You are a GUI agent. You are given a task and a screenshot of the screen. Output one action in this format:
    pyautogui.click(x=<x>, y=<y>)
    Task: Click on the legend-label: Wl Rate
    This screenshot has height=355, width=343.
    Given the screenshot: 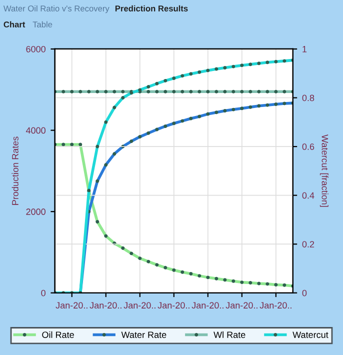 What is the action you would take?
    pyautogui.click(x=230, y=334)
    